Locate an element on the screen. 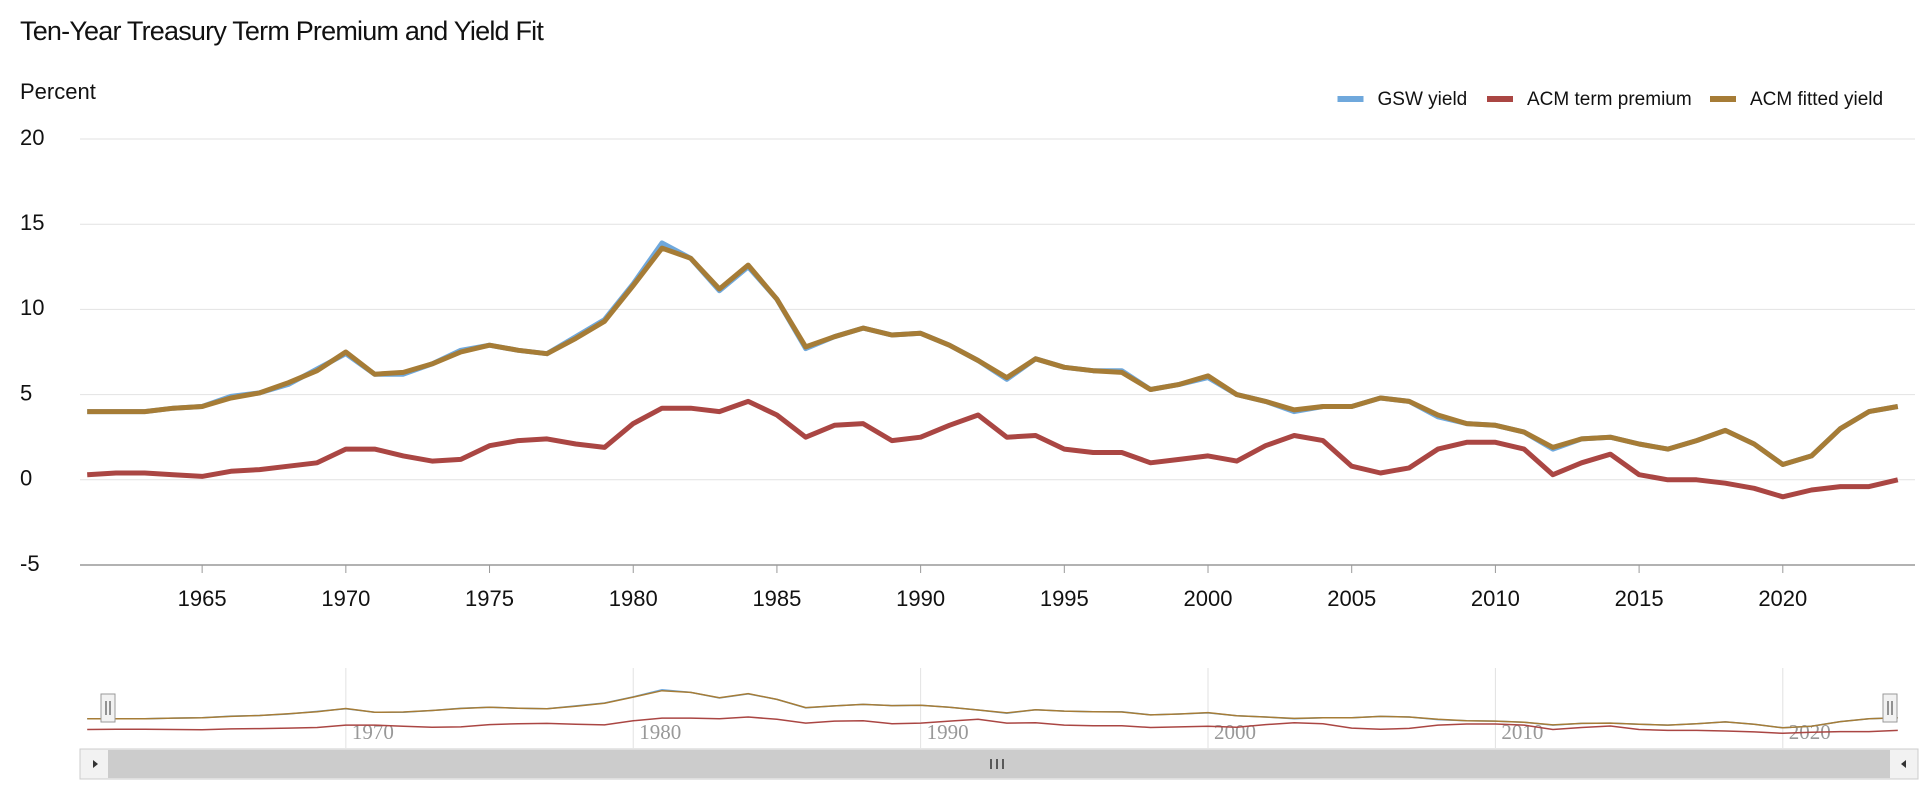 This screenshot has width=1920, height=800. y-tick-label: 10 is located at coordinates (32, 307).